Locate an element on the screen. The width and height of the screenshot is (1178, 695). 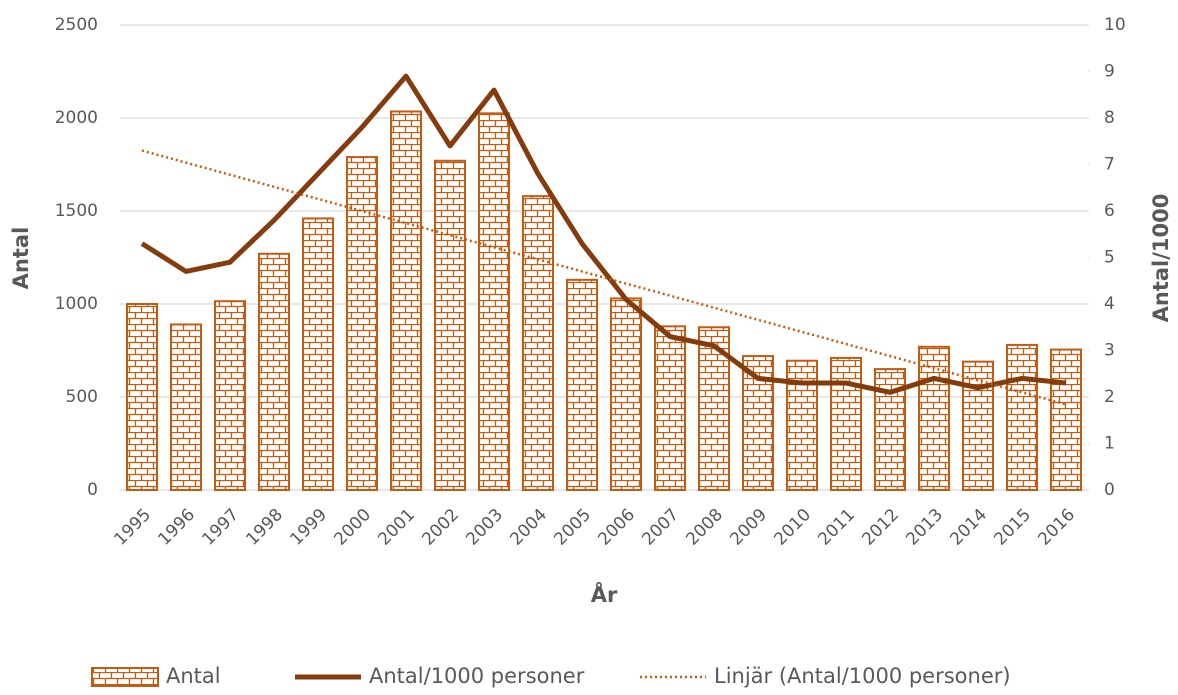
x-tick-label: 1995 is located at coordinates (132, 527).